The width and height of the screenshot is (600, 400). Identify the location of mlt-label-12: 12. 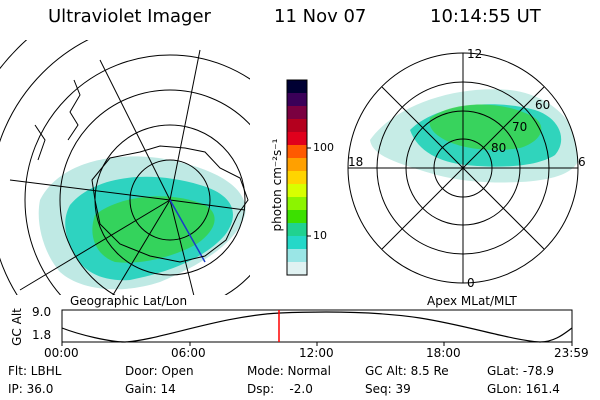
(475, 54).